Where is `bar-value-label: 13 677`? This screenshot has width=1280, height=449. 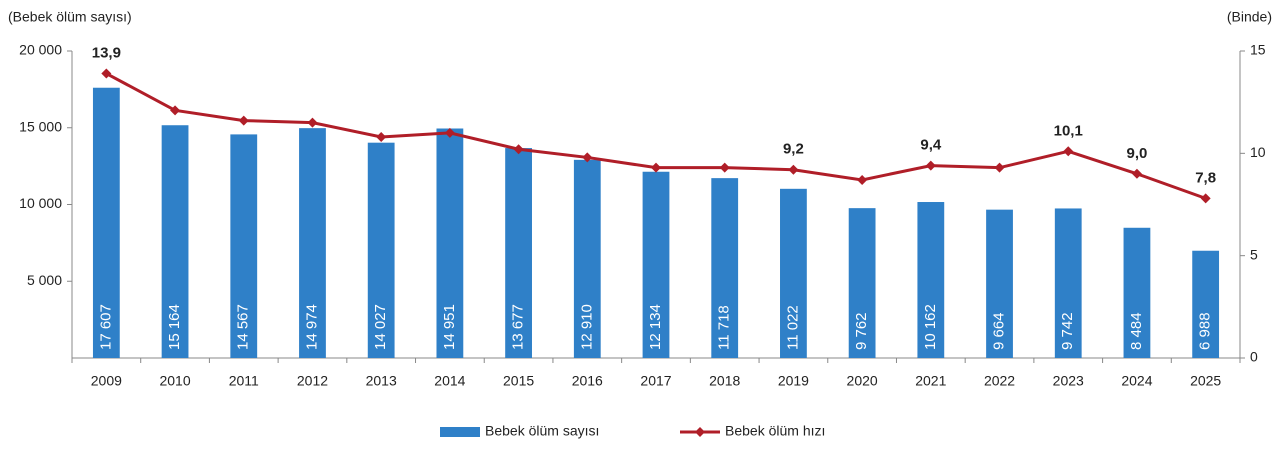
bar-value-label: 13 677 is located at coordinates (518, 327).